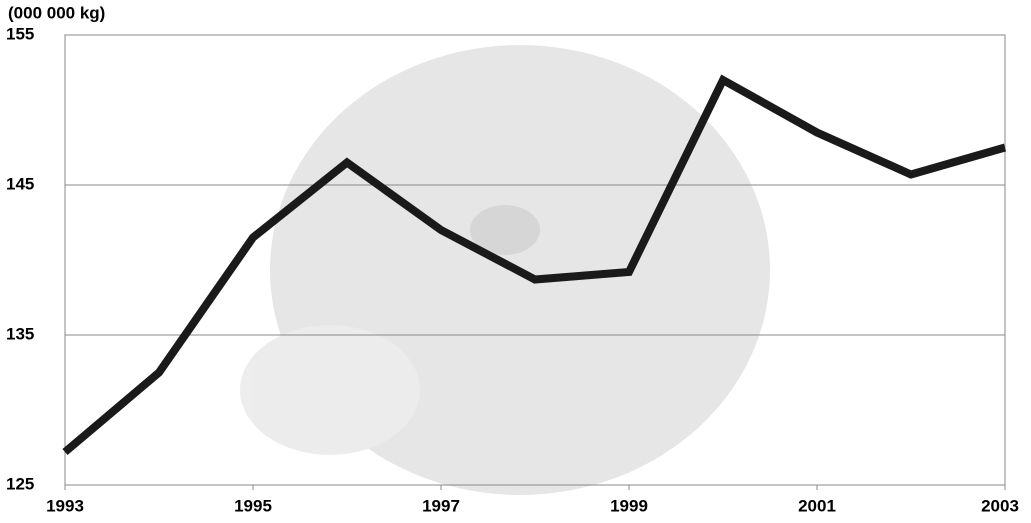 The height and width of the screenshot is (523, 1031). I want to click on y-axis-label: (000 000 kg), so click(56, 12).